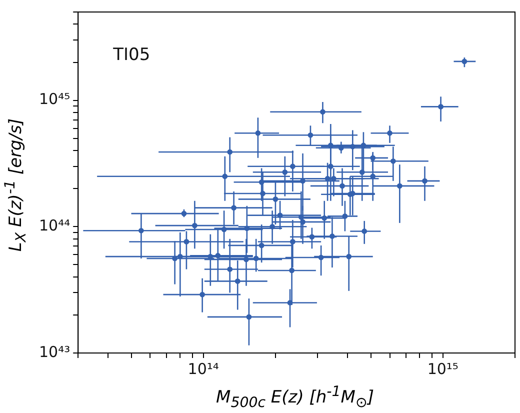  What do you see at coordinates (442, 369) in the screenshot?
I see `x-tick-label: 10¹⁵` at bounding box center [442, 369].